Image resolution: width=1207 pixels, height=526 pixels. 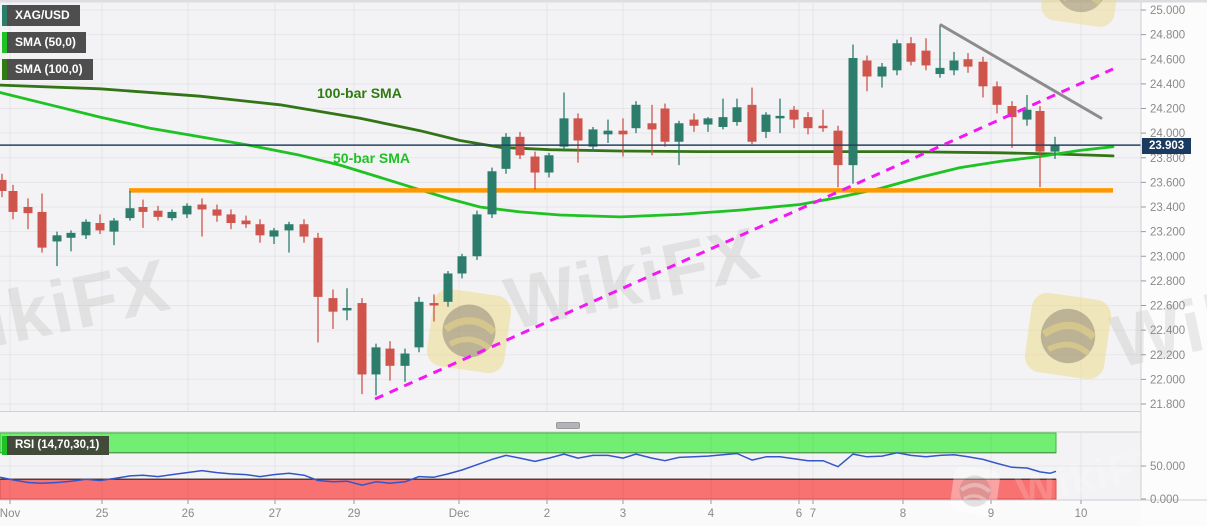 I want to click on descending-trendline, so click(x=1021, y=71).